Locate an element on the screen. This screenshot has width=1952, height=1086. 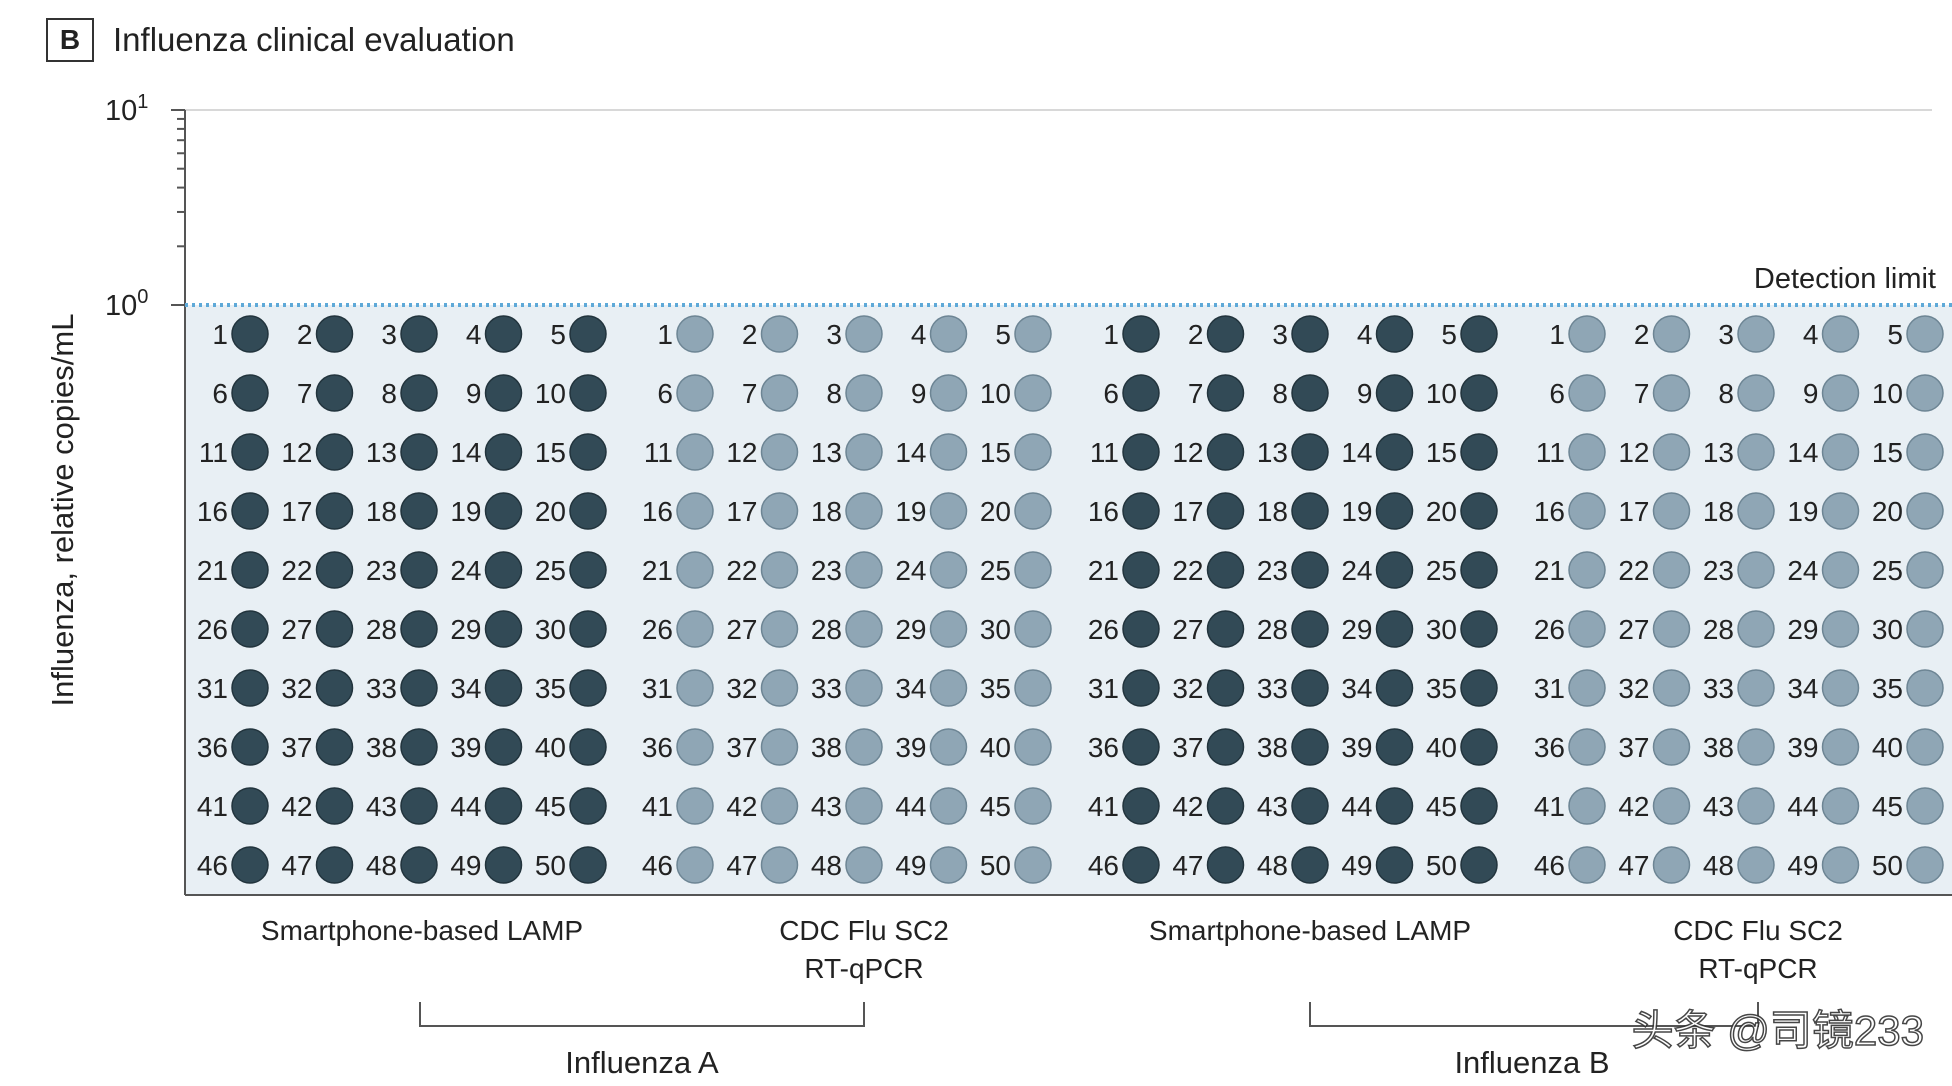
sample-number: 33 is located at coordinates (1718, 688).